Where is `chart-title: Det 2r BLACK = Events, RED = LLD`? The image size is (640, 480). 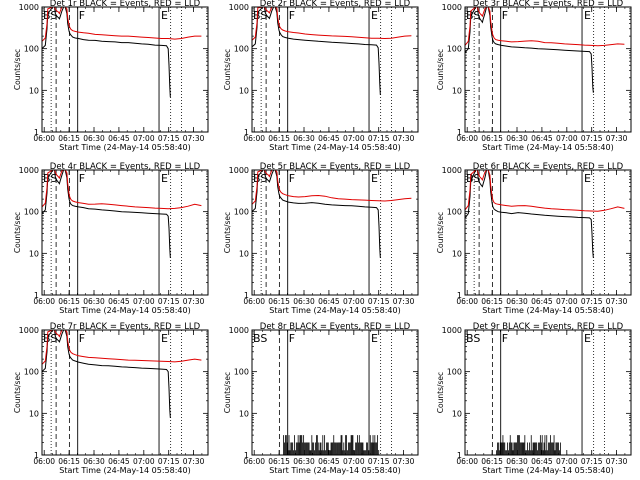
chart-title: Det 2r BLACK = Events, RED = LLD is located at coordinates (335, 4).